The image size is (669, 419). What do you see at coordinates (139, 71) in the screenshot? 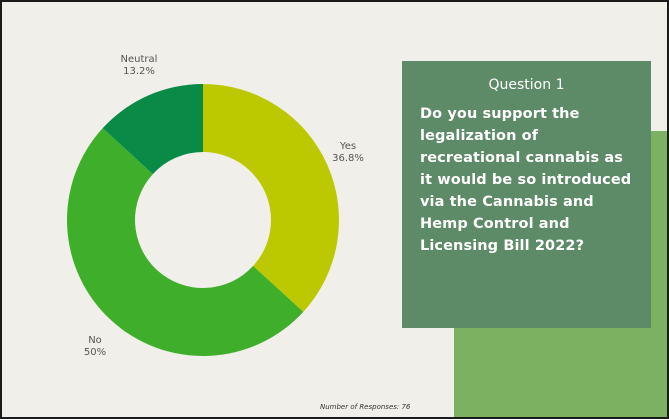
I see `slice-percent-neutral: 13.2%` at bounding box center [139, 71].